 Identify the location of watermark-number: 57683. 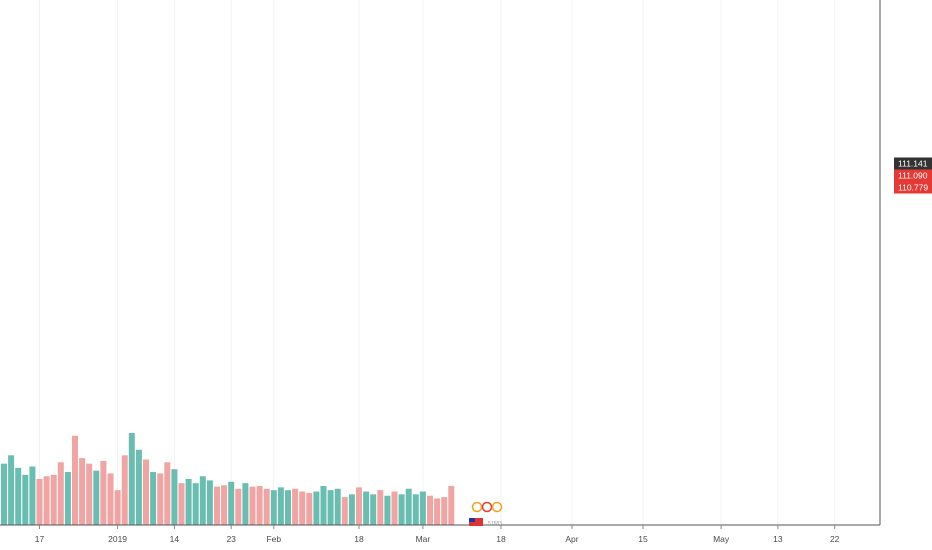
(495, 524).